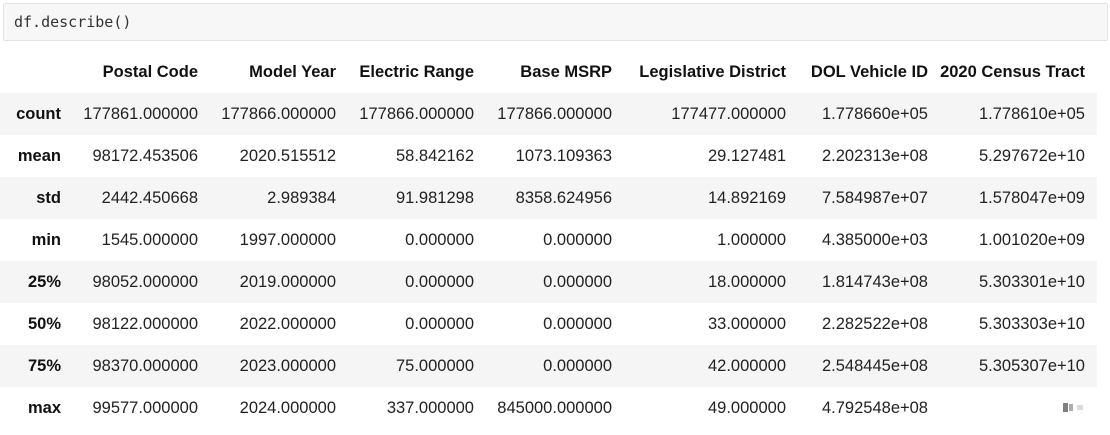 This screenshot has height=435, width=1110. I want to click on table-cell: 845000.000000, so click(554, 407).